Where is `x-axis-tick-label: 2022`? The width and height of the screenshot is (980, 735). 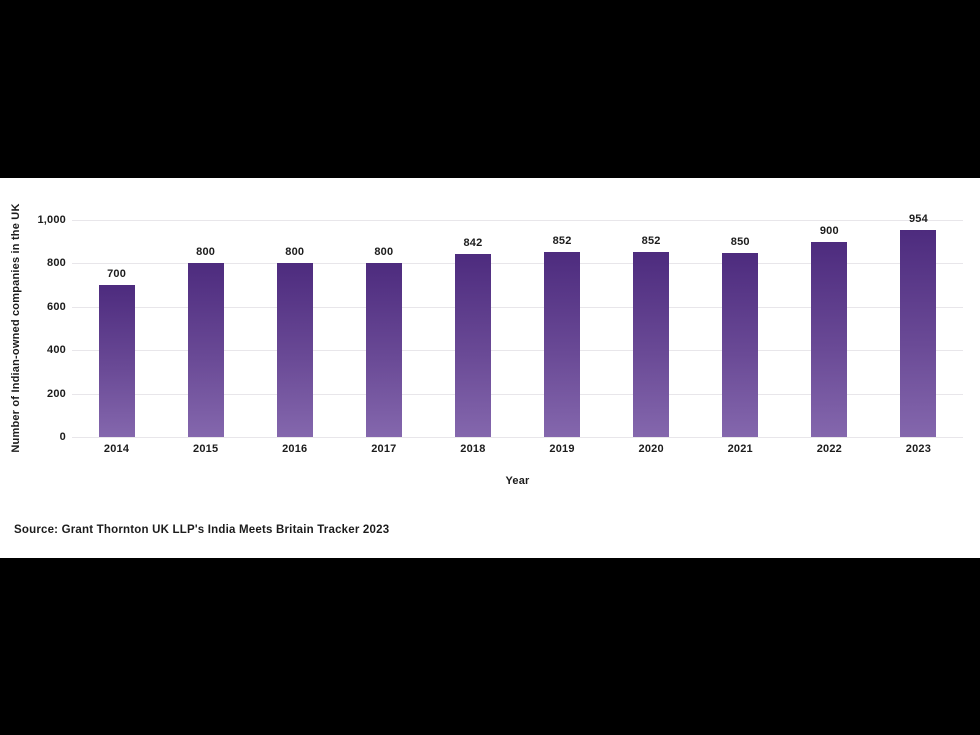
x-axis-tick-label: 2022 is located at coordinates (829, 449).